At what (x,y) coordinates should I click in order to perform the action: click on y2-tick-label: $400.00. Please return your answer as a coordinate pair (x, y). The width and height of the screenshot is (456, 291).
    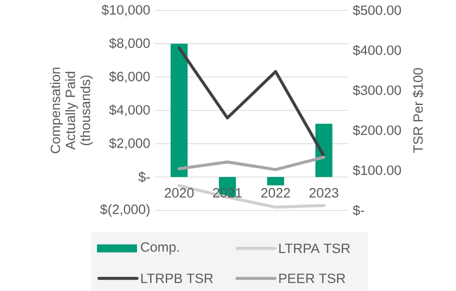
    Looking at the image, I should click on (376, 50).